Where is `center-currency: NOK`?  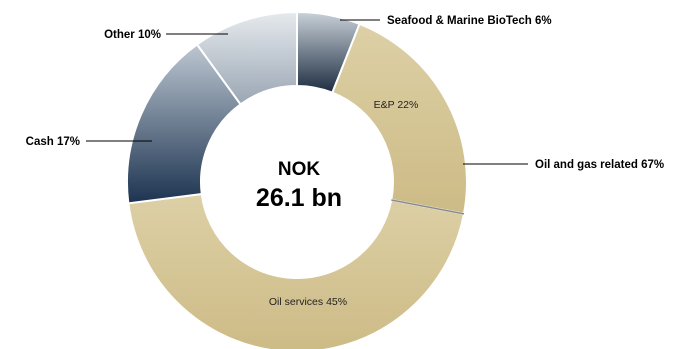
center-currency: NOK is located at coordinates (299, 169).